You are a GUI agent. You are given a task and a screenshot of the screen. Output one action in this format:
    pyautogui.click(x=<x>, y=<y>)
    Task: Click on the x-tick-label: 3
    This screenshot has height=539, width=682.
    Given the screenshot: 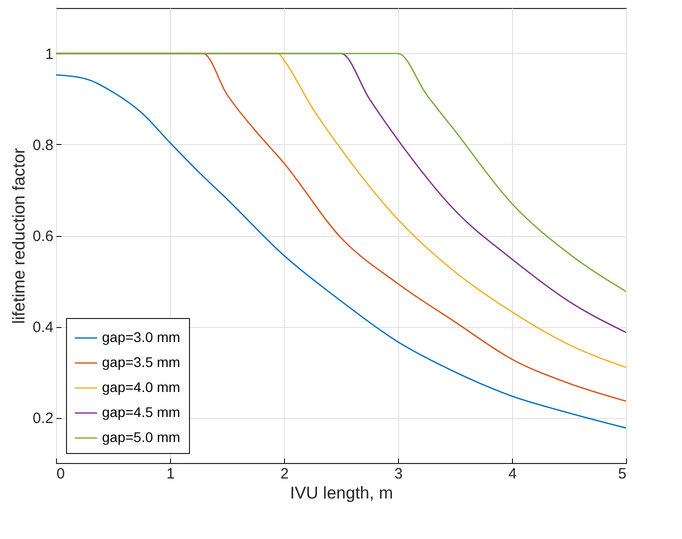 What is the action you would take?
    pyautogui.click(x=398, y=474)
    